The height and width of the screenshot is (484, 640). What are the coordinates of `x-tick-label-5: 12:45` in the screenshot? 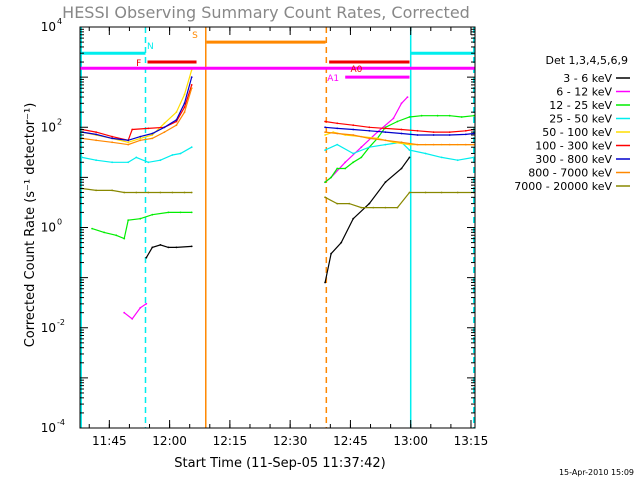 It's located at (350, 441).